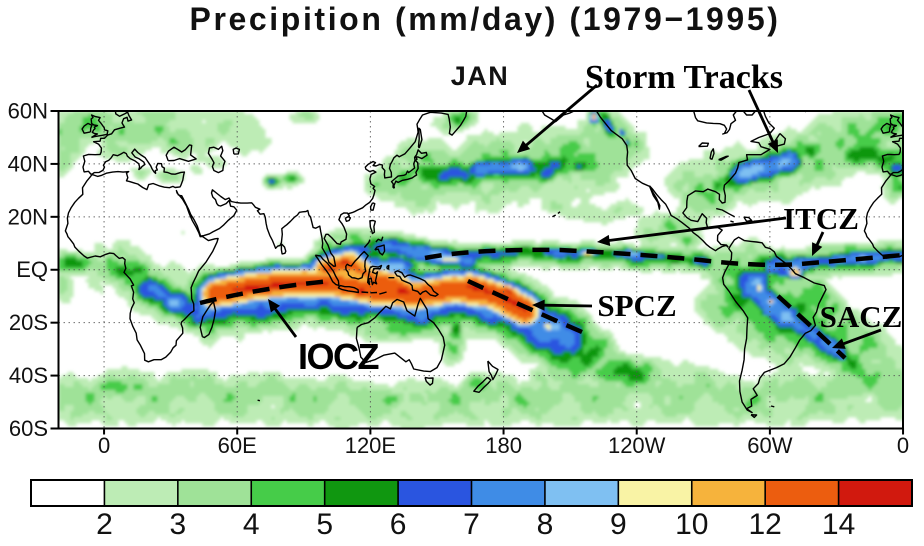  I want to click on svg-text: 60W, so click(769, 445).